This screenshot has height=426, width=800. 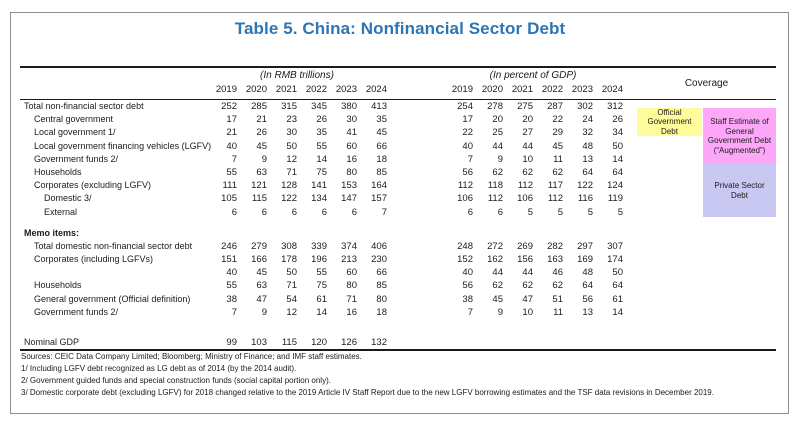 I want to click on value-cell: 24, so click(x=587, y=120).